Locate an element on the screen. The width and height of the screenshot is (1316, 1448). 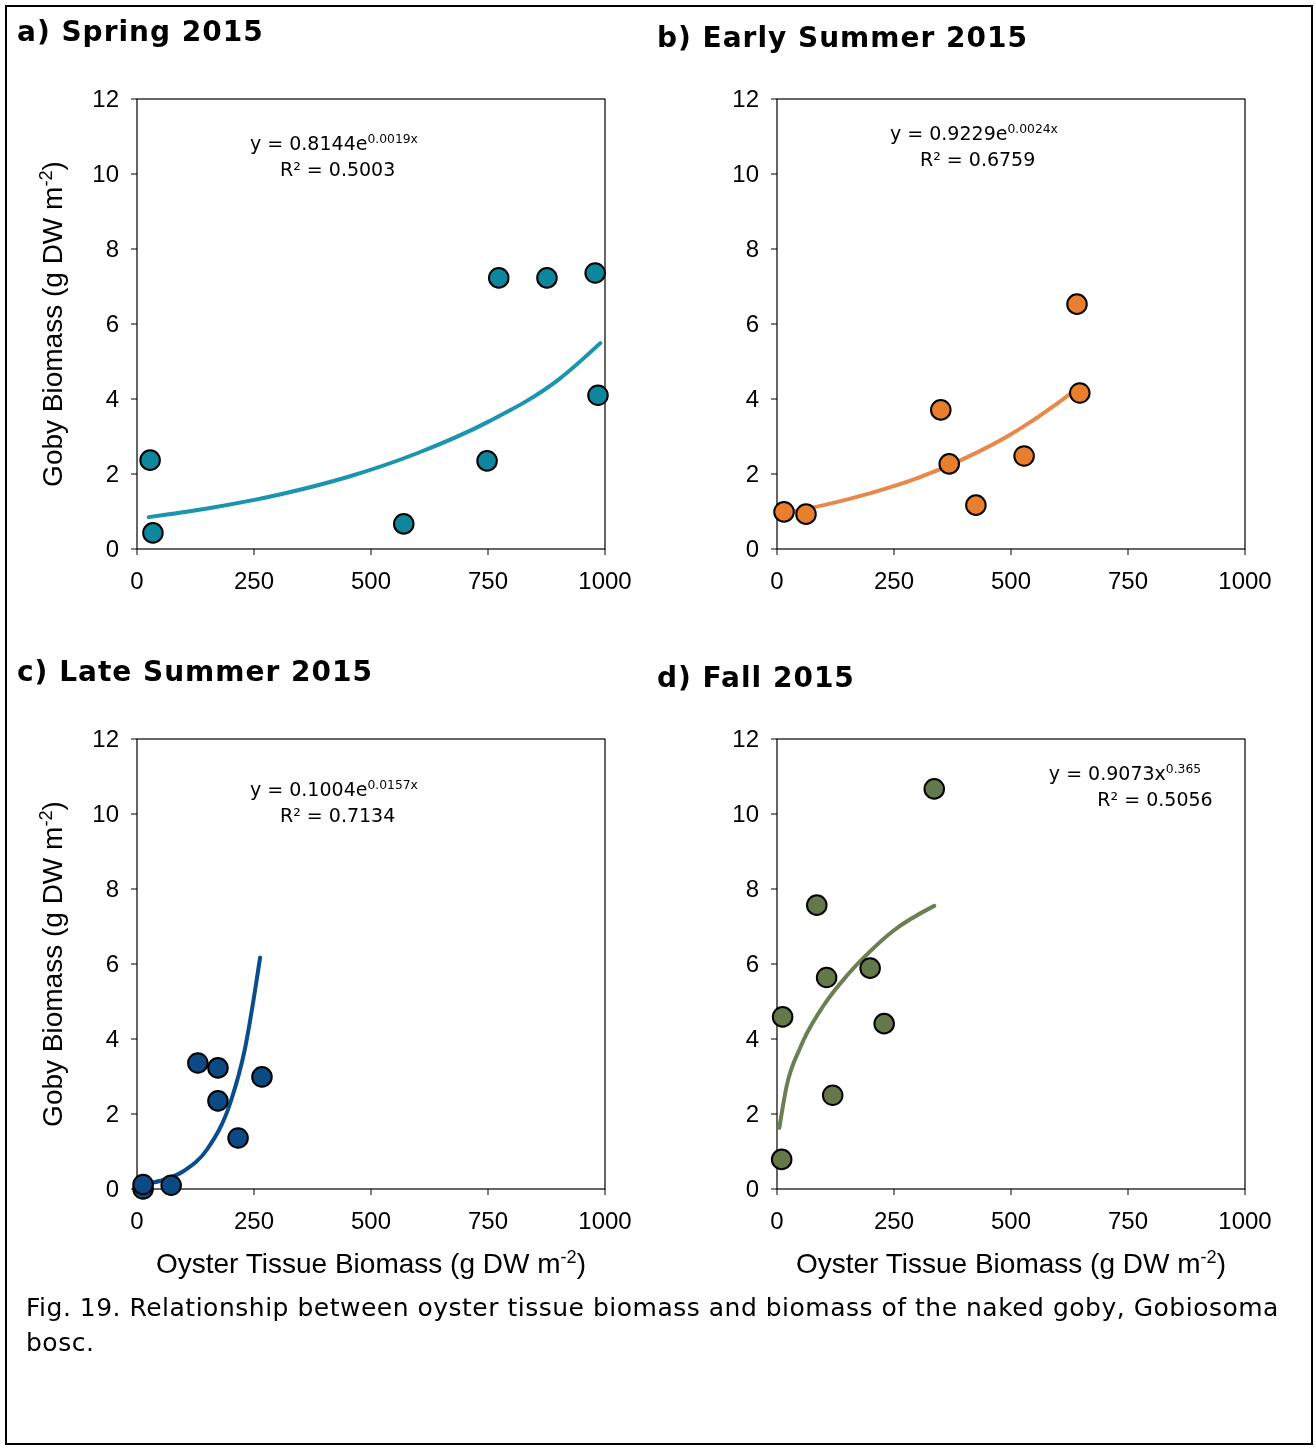
chart-title: d) Fall 2015 is located at coordinates (756, 677).